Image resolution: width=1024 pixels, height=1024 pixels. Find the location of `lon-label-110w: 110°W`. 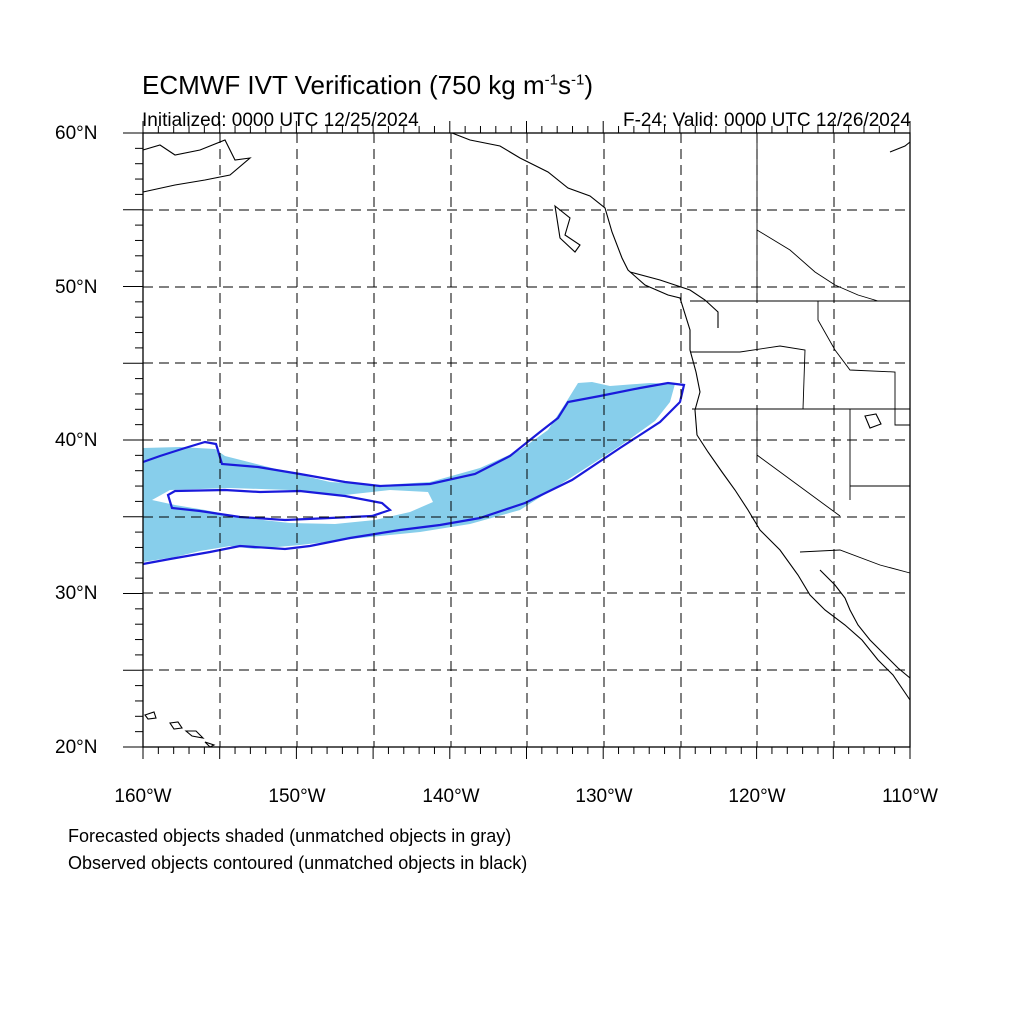

lon-label-110w: 110°W is located at coordinates (910, 796).